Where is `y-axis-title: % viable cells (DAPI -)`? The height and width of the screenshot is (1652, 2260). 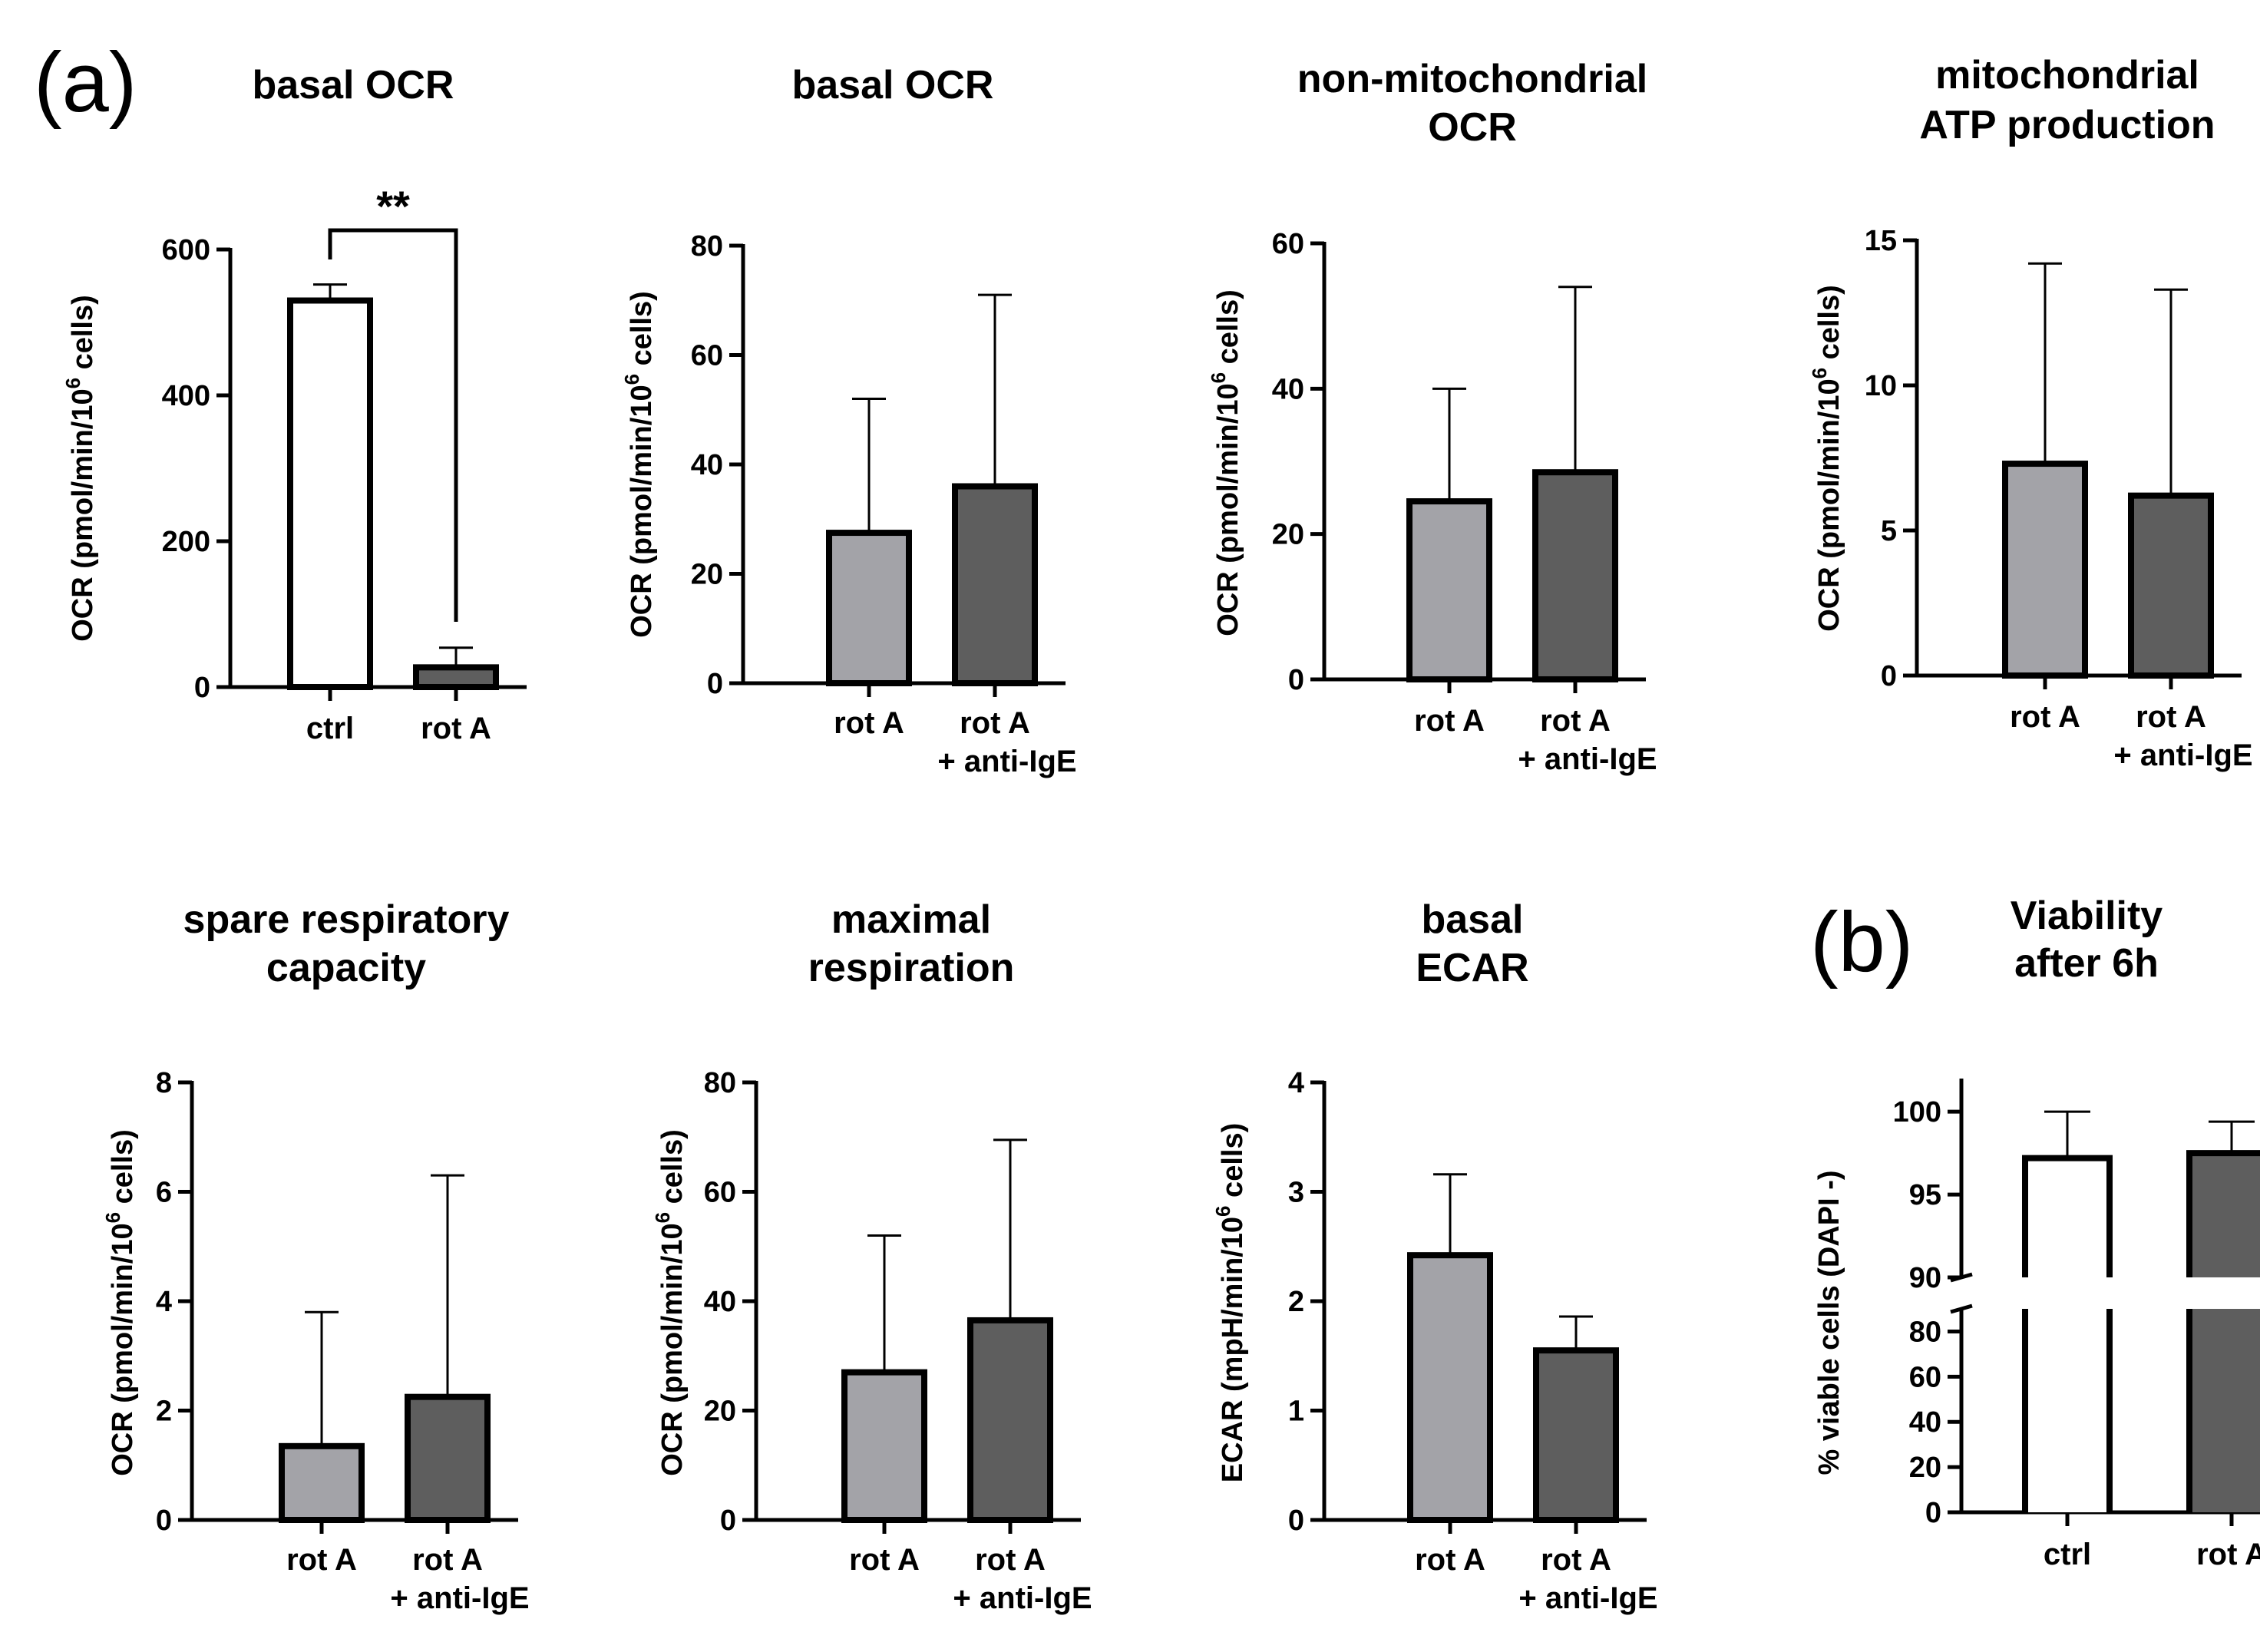
y-axis-title: % viable cells (DAPI -) is located at coordinates (1829, 1322).